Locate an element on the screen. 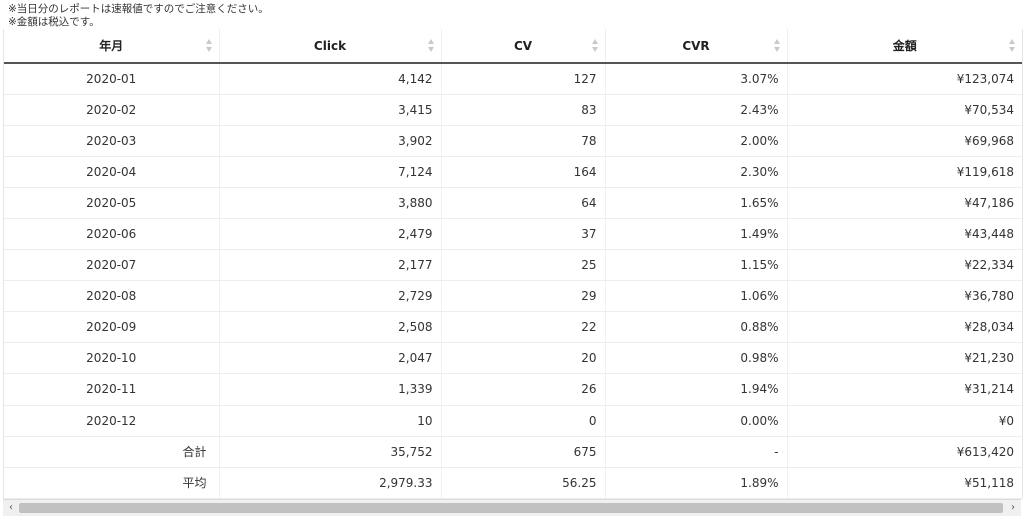 This screenshot has height=519, width=1024. cell-amount: ¥0 is located at coordinates (904, 421).